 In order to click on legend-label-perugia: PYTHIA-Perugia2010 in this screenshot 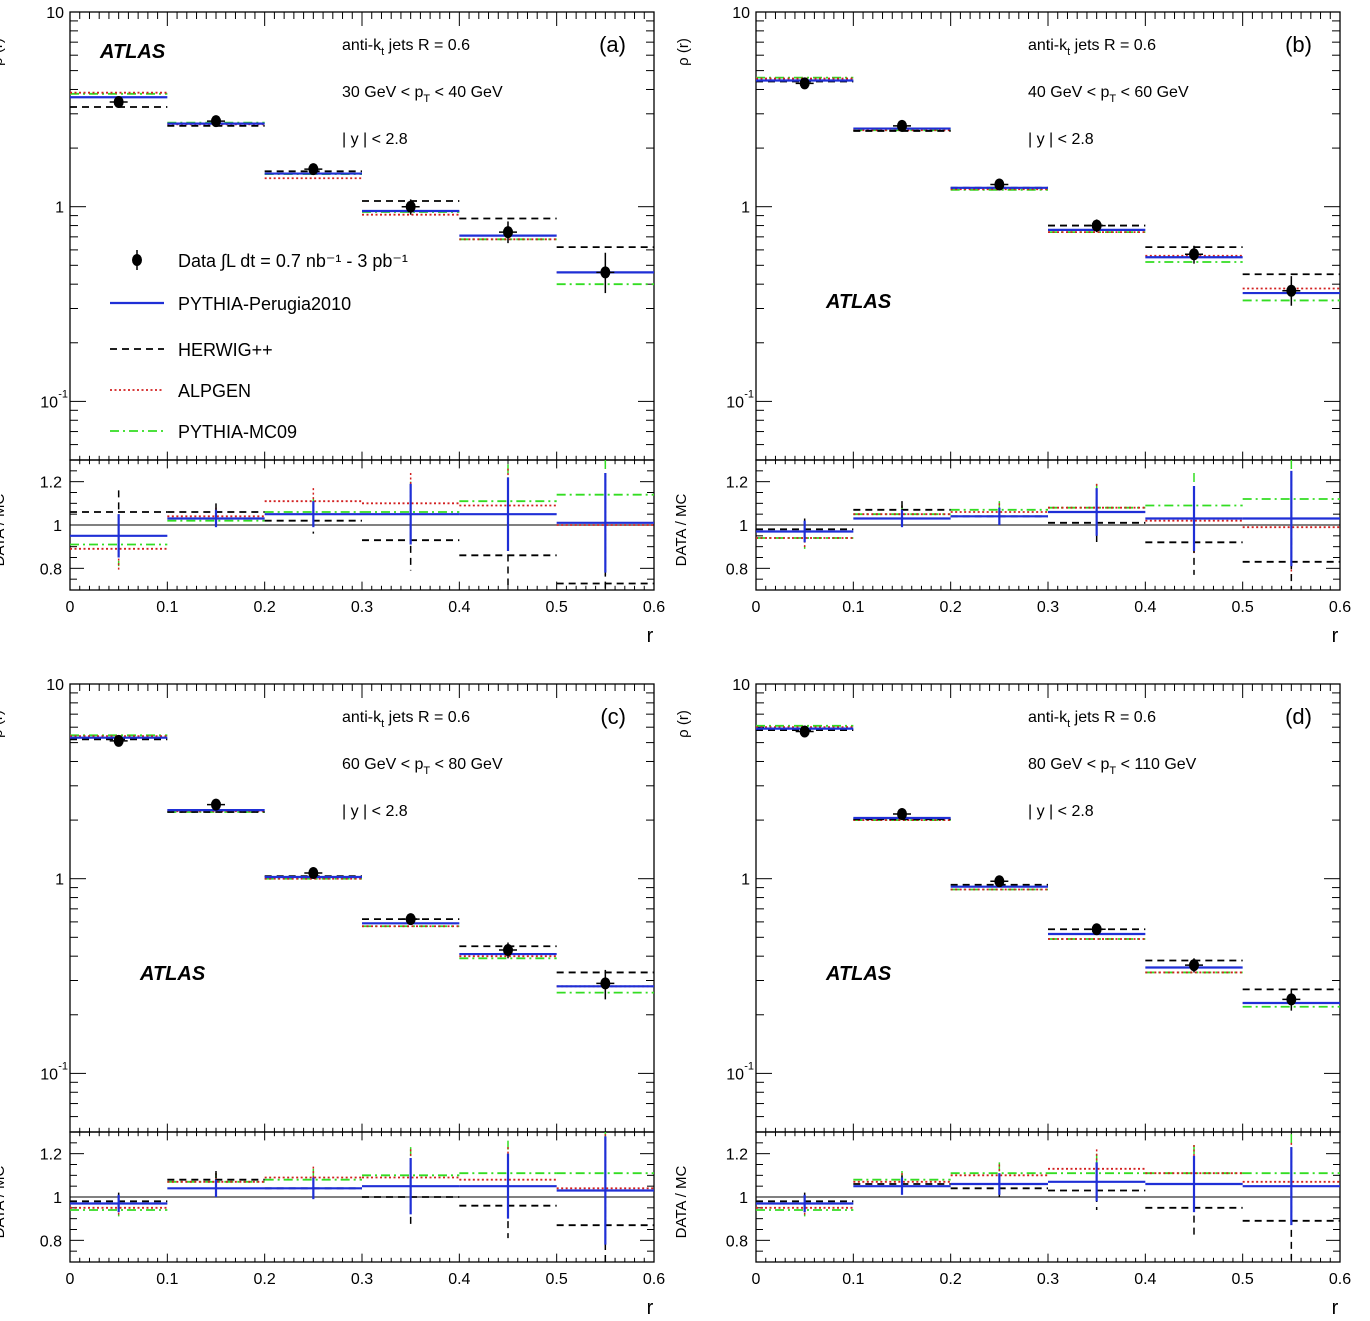, I will do `click(264, 304)`.